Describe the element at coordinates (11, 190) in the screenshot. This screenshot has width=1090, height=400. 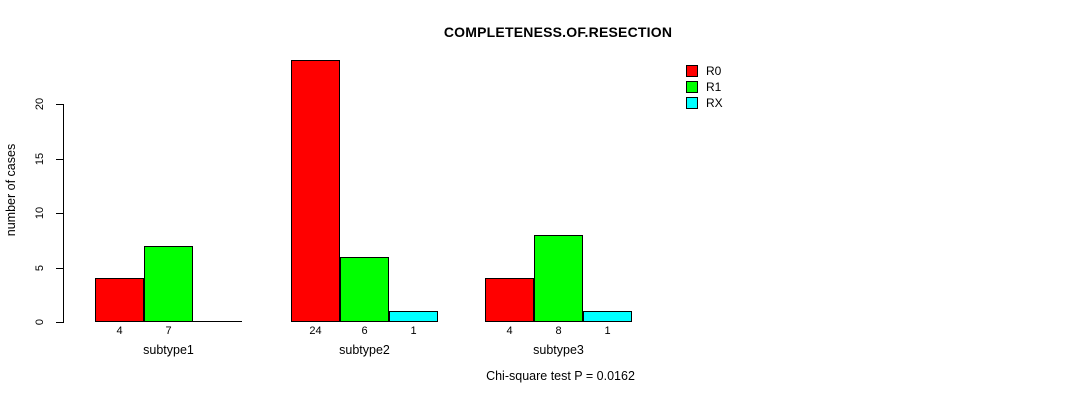
I see `y-axis-title: number of cases` at that location.